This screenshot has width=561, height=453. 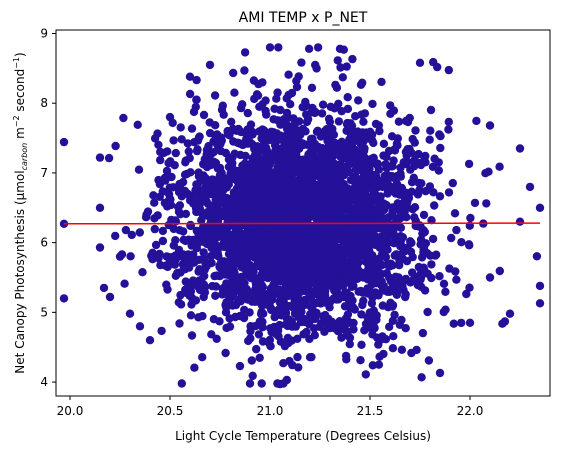 I want to click on y-tick-label: 9, so click(x=44, y=33).